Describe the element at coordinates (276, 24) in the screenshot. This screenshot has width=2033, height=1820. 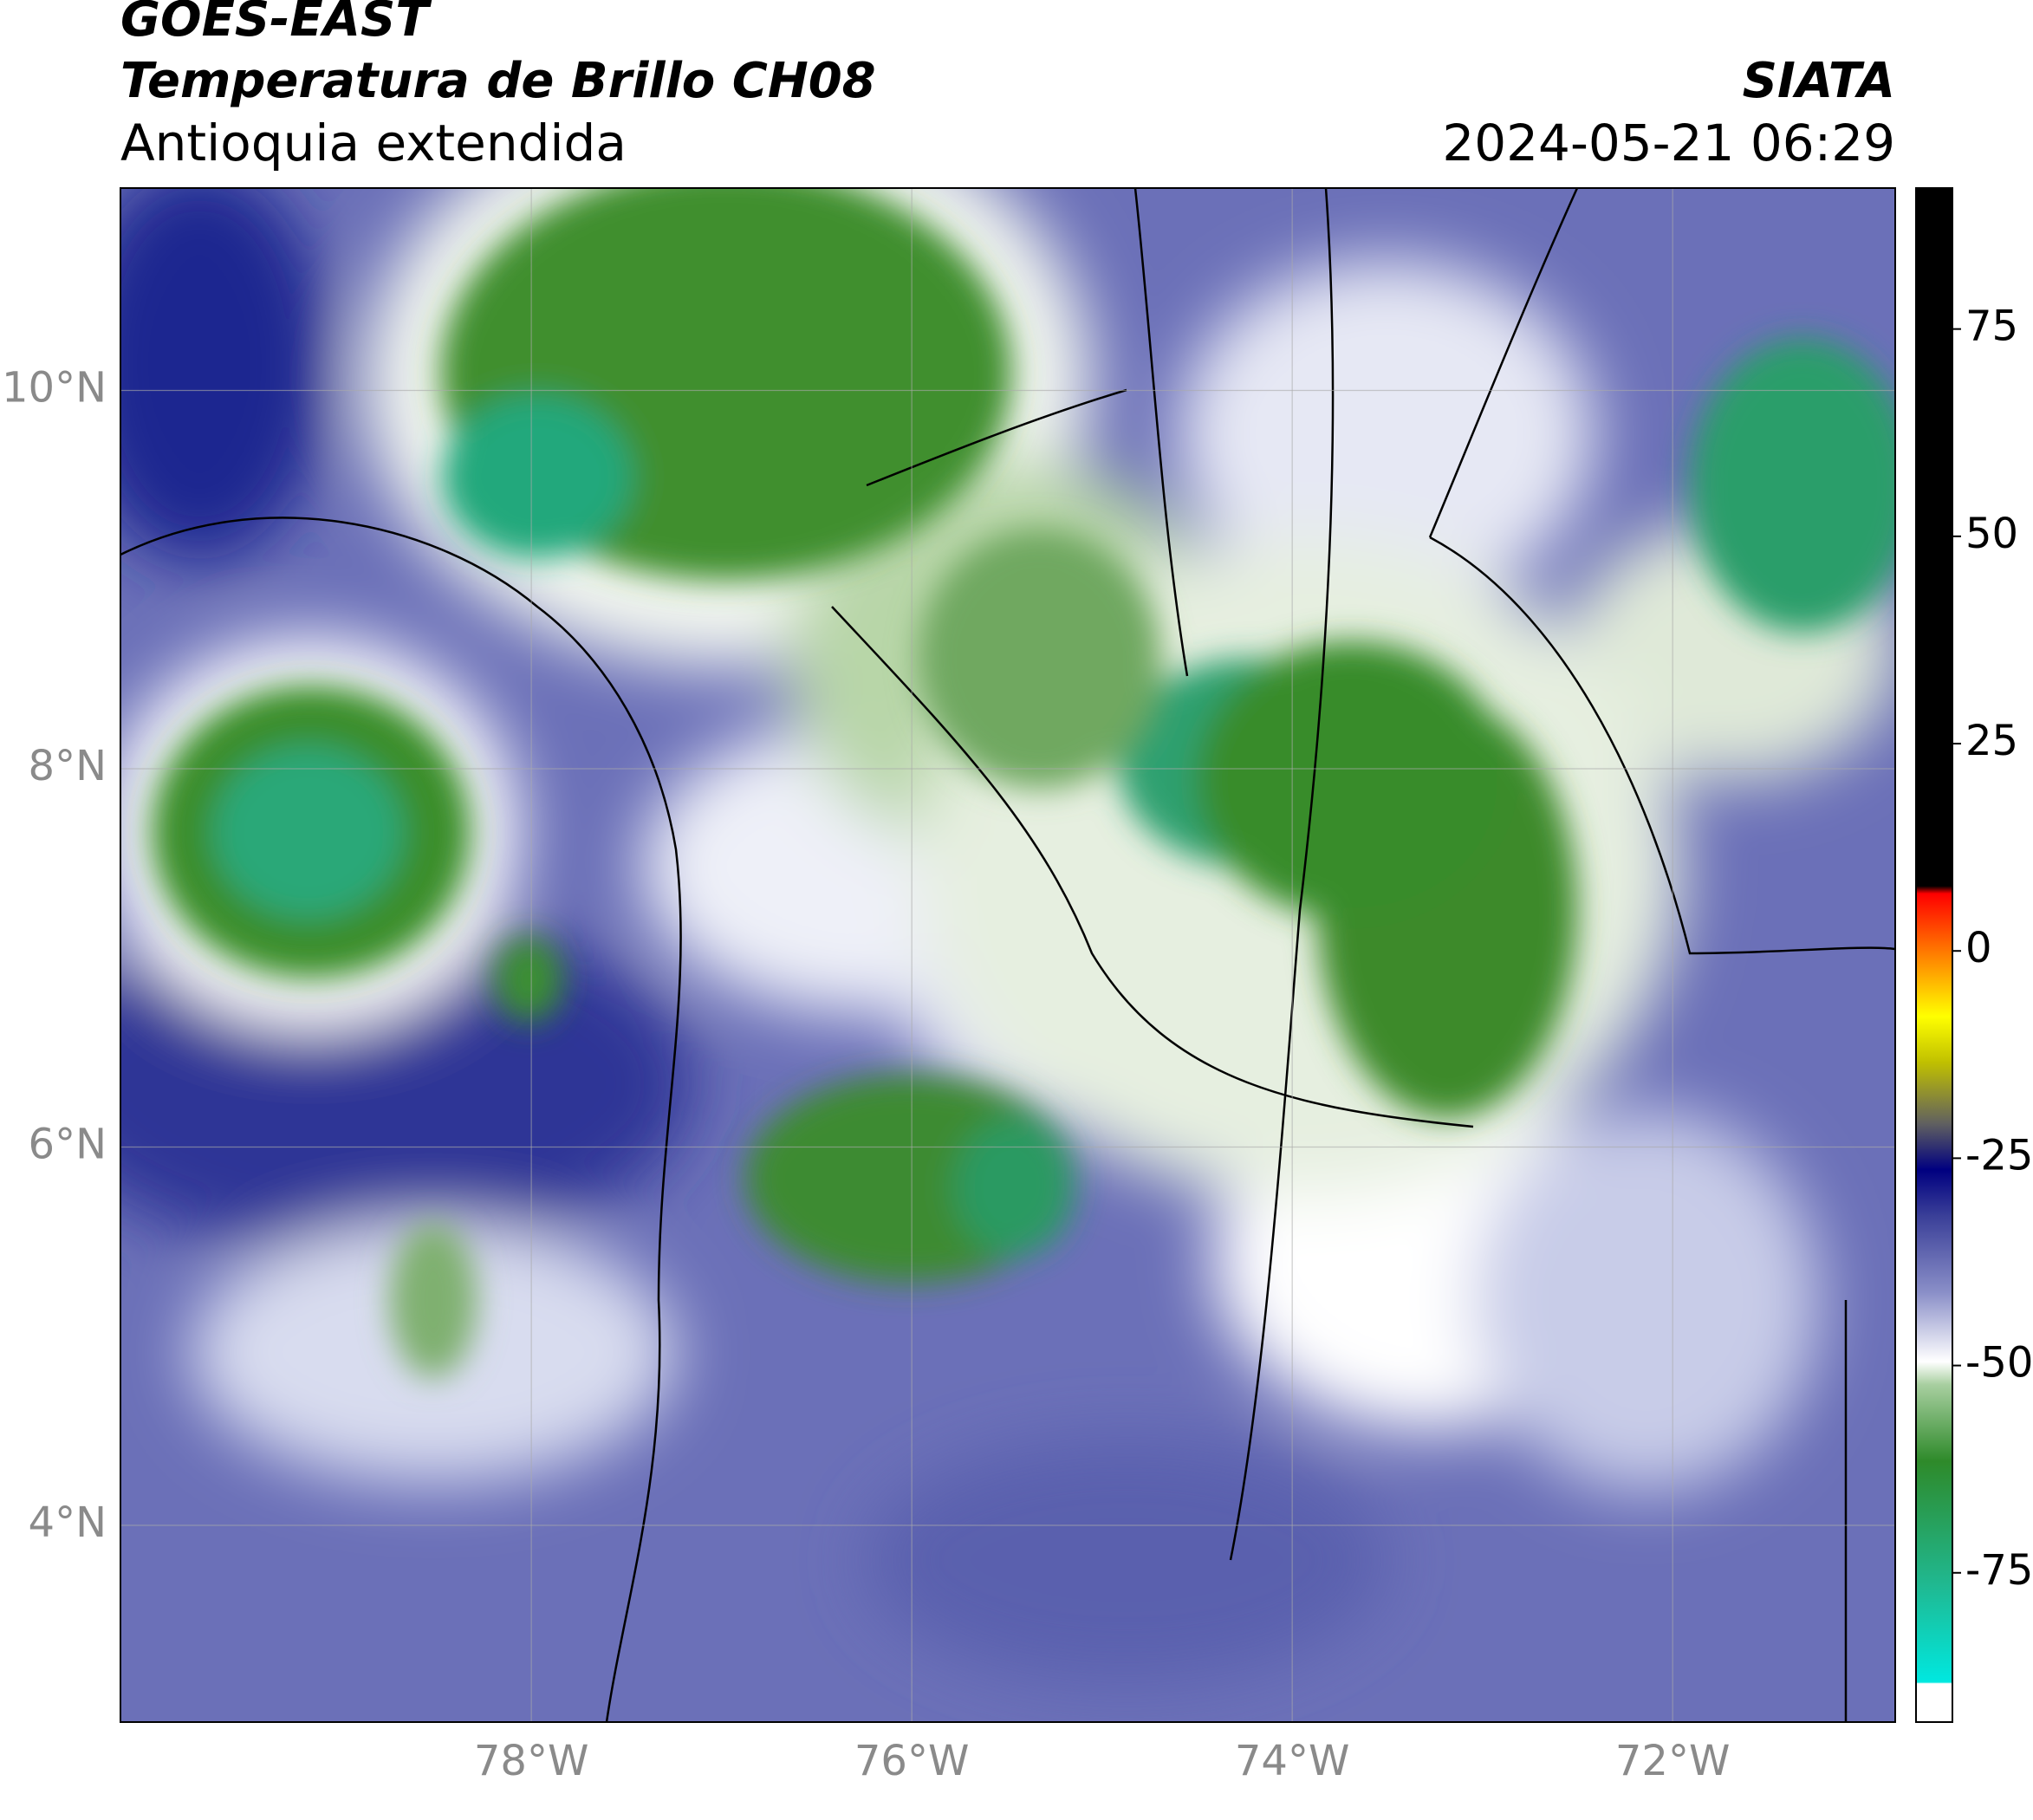
I see `satellite-title: GOES-EAST` at that location.